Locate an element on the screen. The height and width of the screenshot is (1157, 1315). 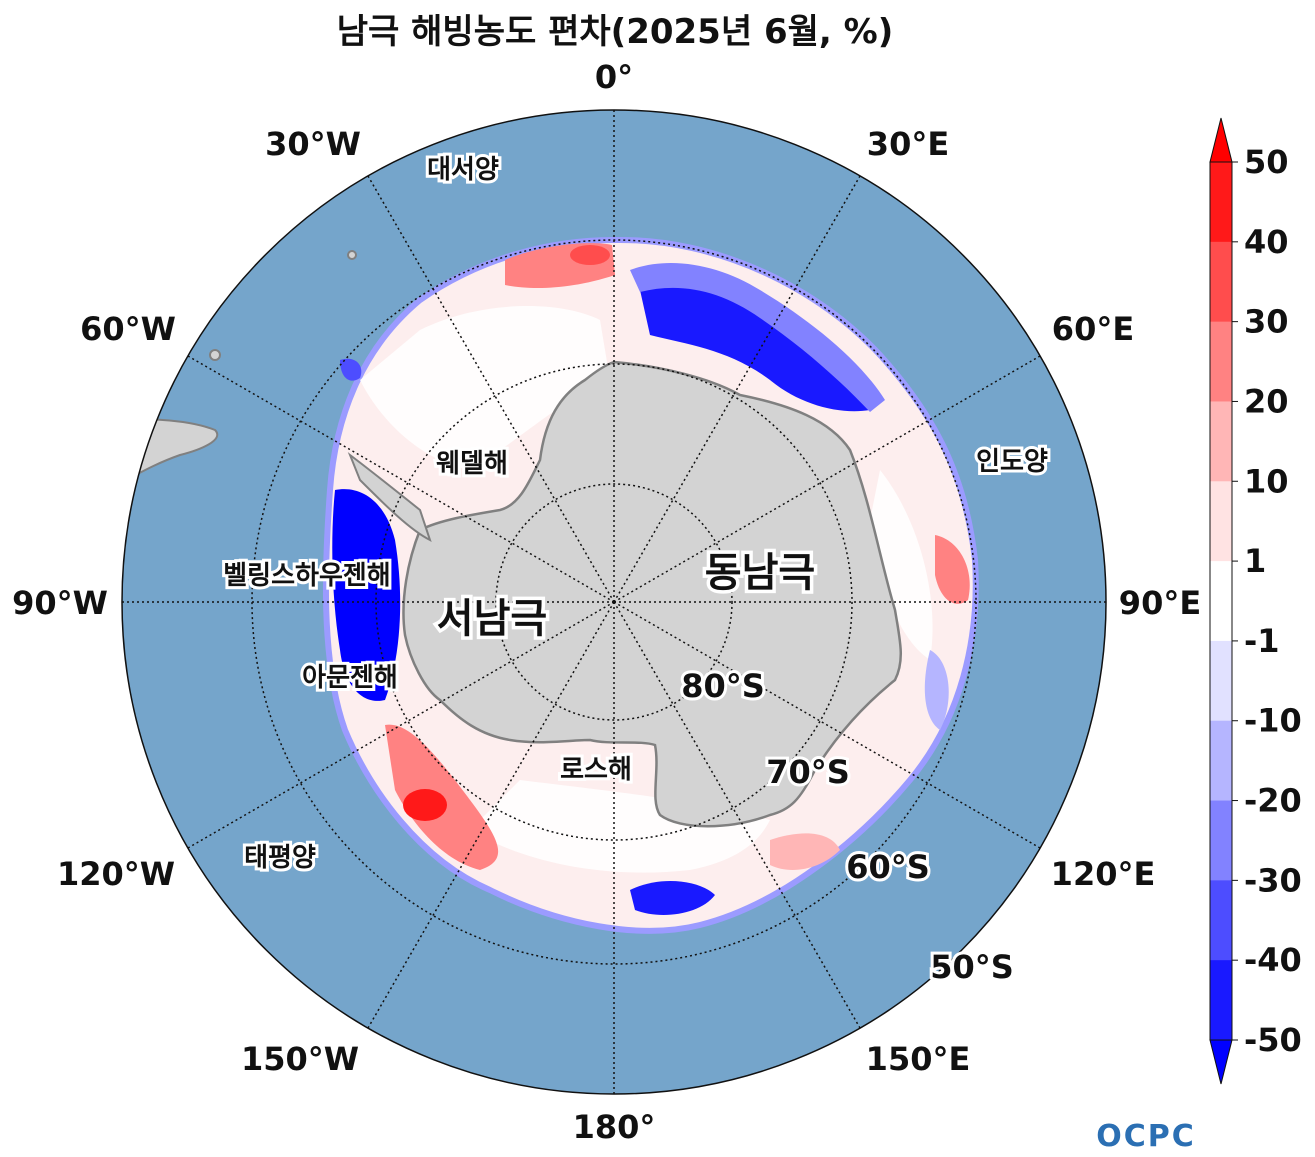
lon-label-60w: 60°W is located at coordinates (128, 329).